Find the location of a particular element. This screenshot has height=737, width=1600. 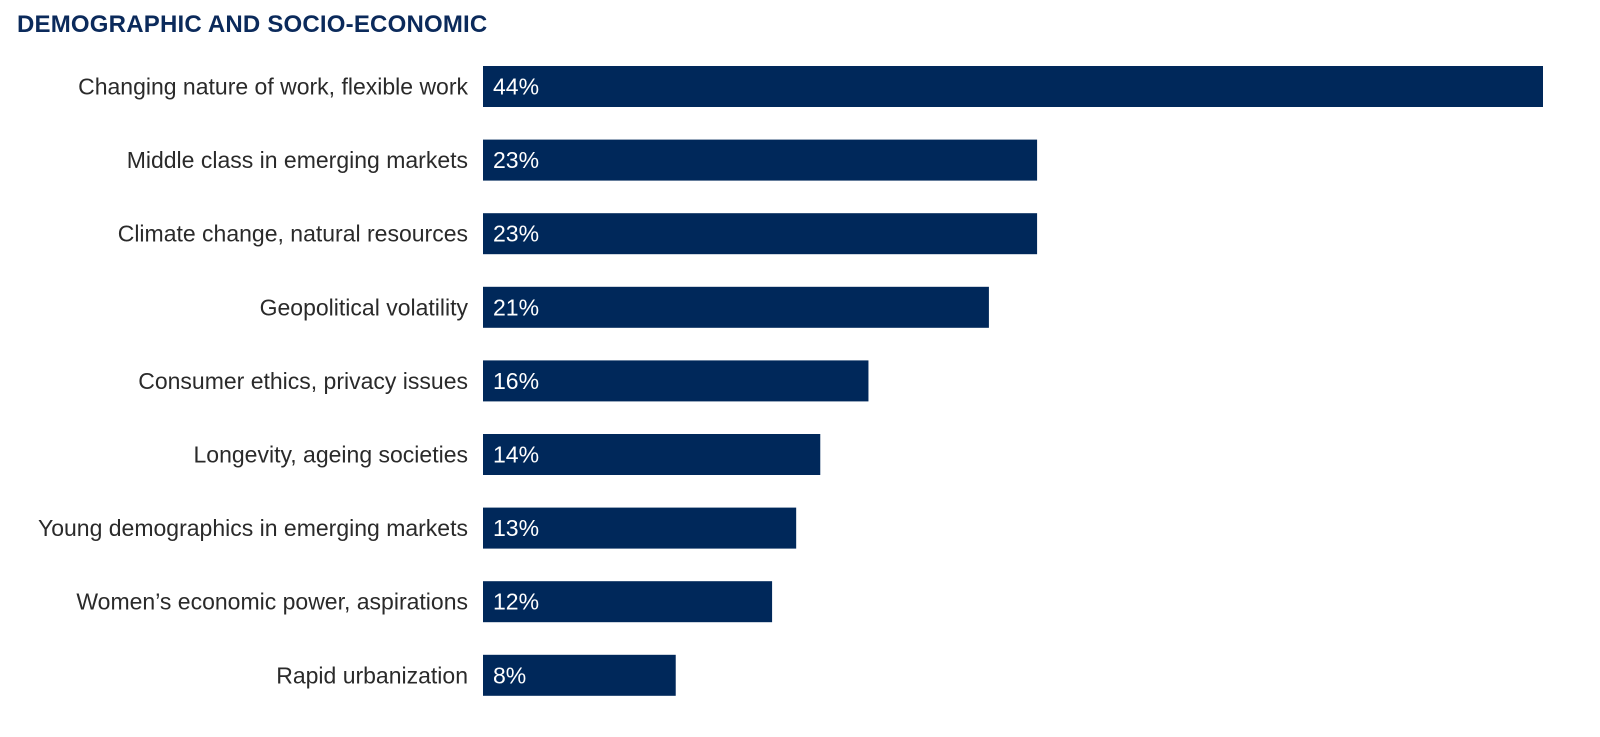

value-label: 12% is located at coordinates (516, 602).